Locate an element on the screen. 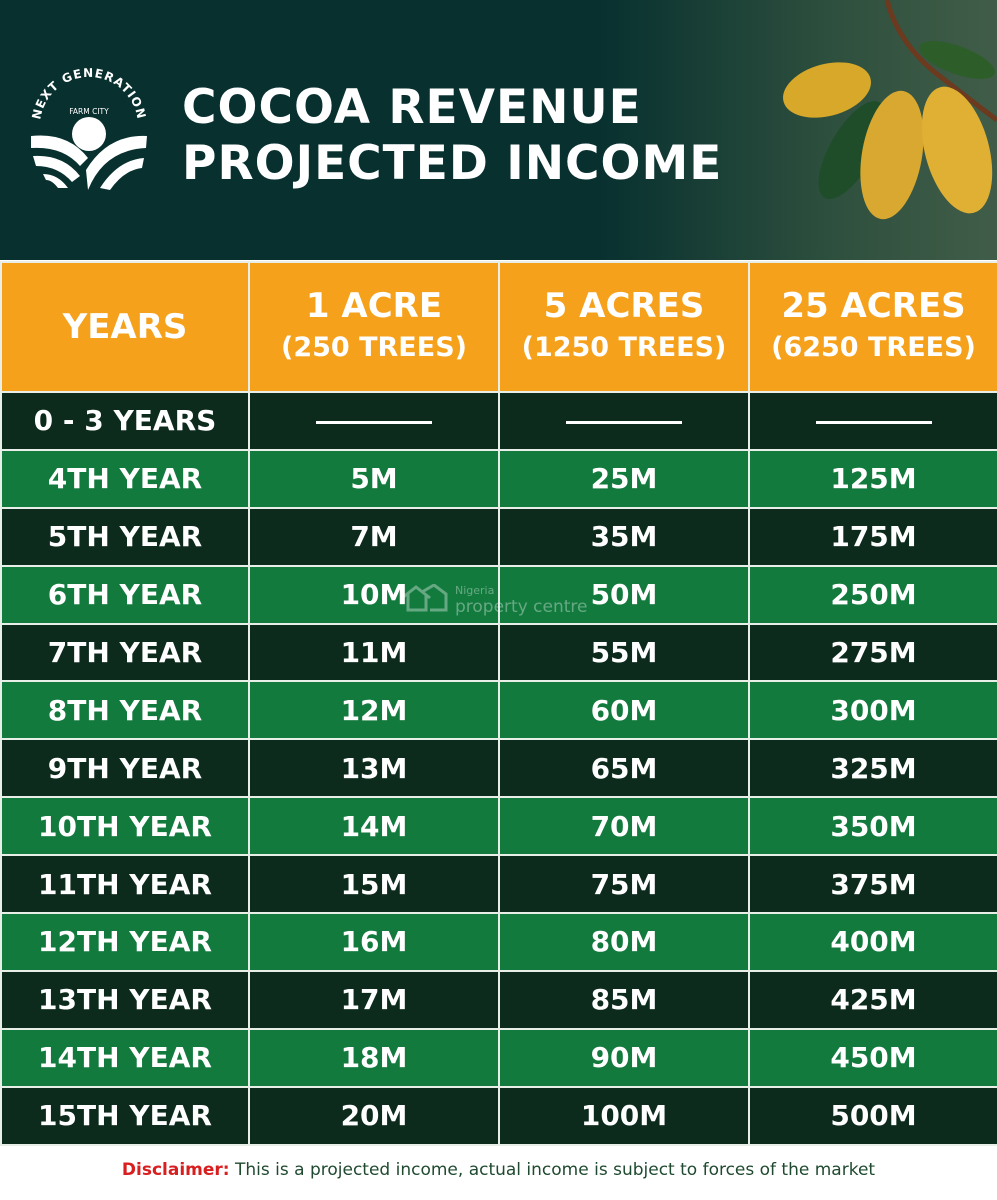 The image size is (997, 1200). income-cell: 60M is located at coordinates (624, 710).